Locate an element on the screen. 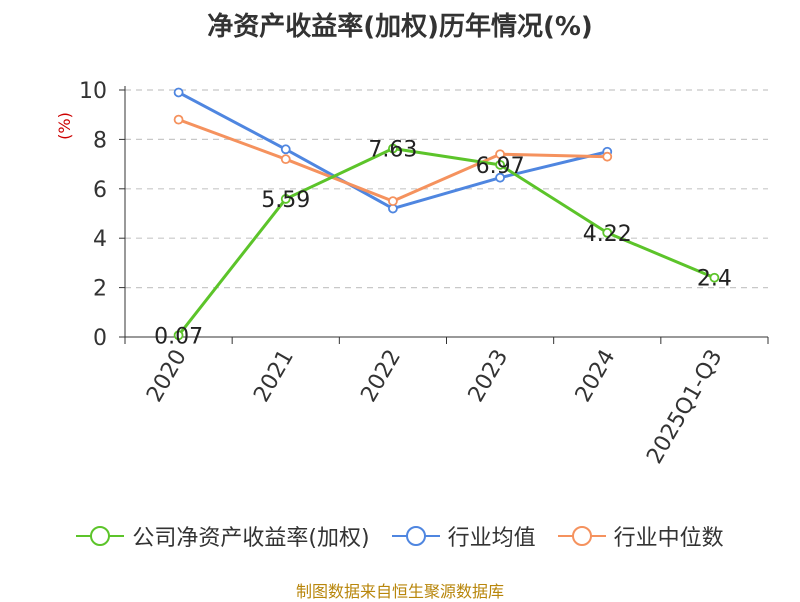 The width and height of the screenshot is (800, 602). y-tick-label: 8 is located at coordinates (100, 140).